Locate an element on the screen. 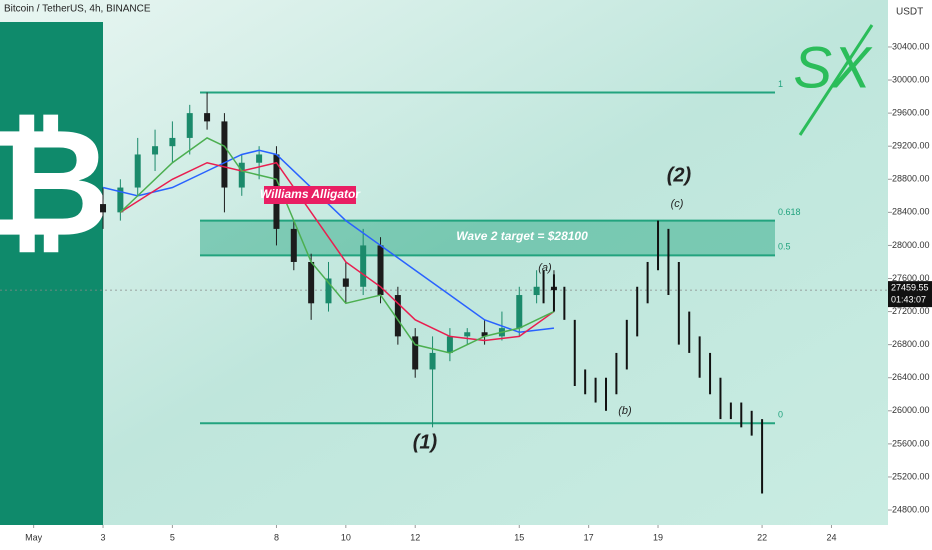 This screenshot has height=550, width=932. brand-slash is located at coordinates (836, 80).